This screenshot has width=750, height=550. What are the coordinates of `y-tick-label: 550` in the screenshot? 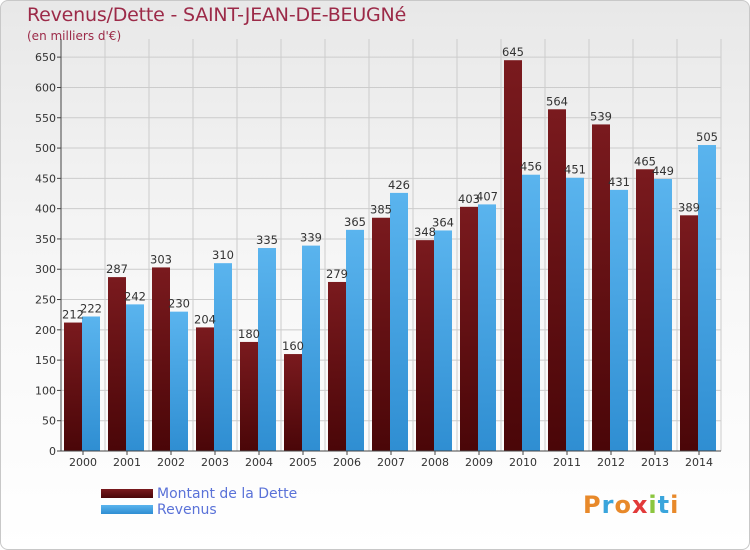 It's located at (45, 118).